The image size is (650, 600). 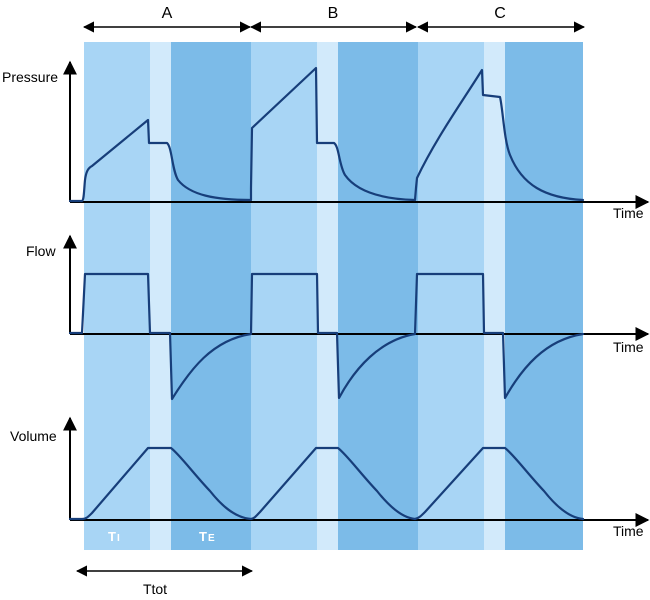 What do you see at coordinates (33, 436) in the screenshot?
I see `volume-axis-label: Volume` at bounding box center [33, 436].